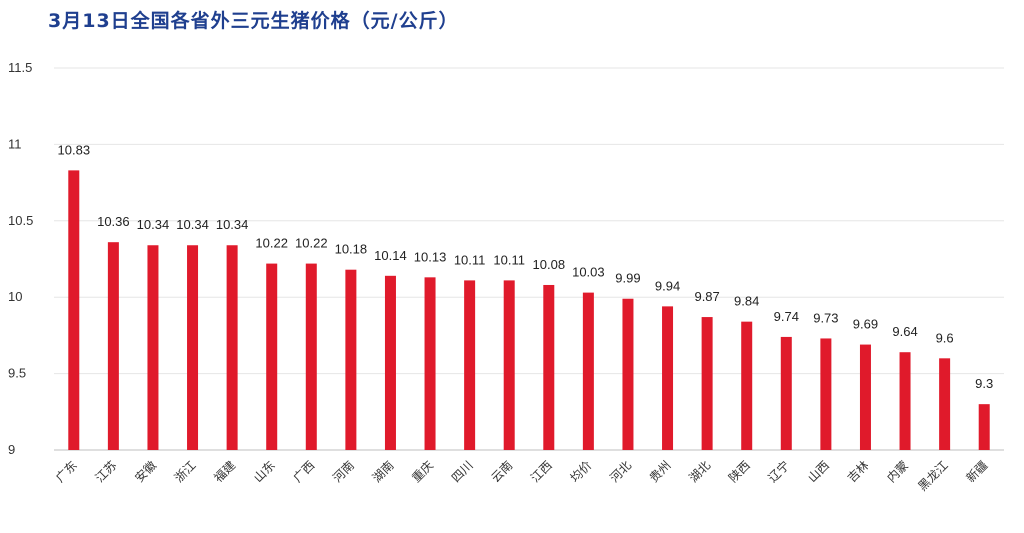 This screenshot has width=1024, height=533. What do you see at coordinates (20, 220) in the screenshot?
I see `y-tick-label: 10.5` at bounding box center [20, 220].